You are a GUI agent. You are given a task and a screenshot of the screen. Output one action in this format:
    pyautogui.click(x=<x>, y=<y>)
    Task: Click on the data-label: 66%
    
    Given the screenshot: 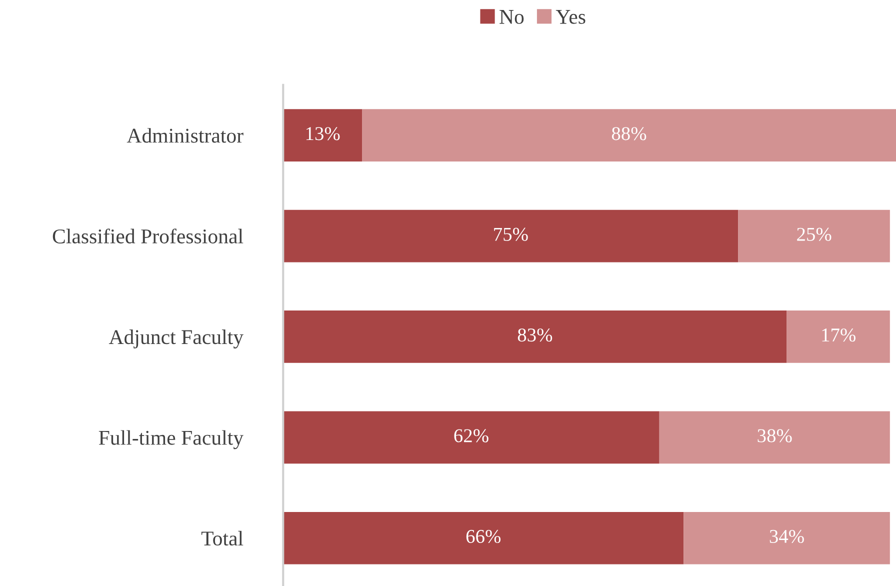 What is the action you would take?
    pyautogui.click(x=483, y=537)
    